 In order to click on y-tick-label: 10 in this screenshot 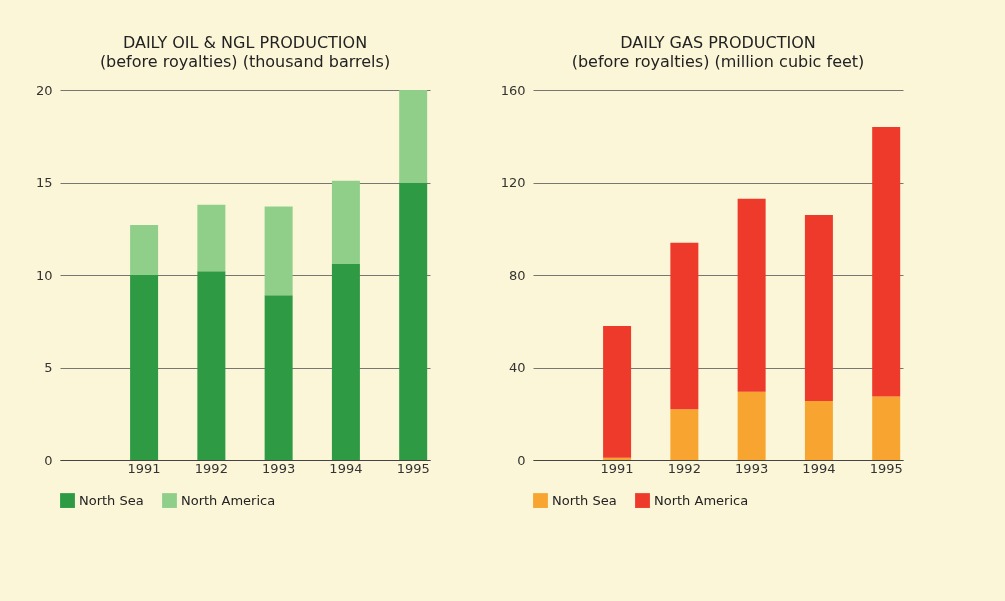, I will do `click(44, 275)`.